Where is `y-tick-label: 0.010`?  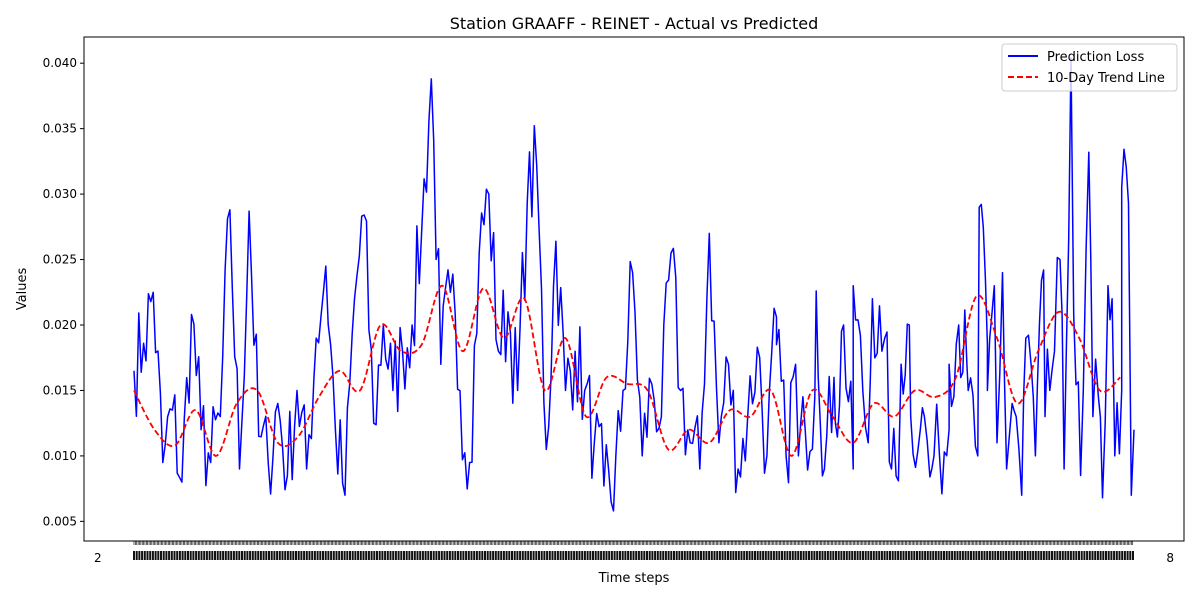 y-tick-label: 0.010 is located at coordinates (60, 456).